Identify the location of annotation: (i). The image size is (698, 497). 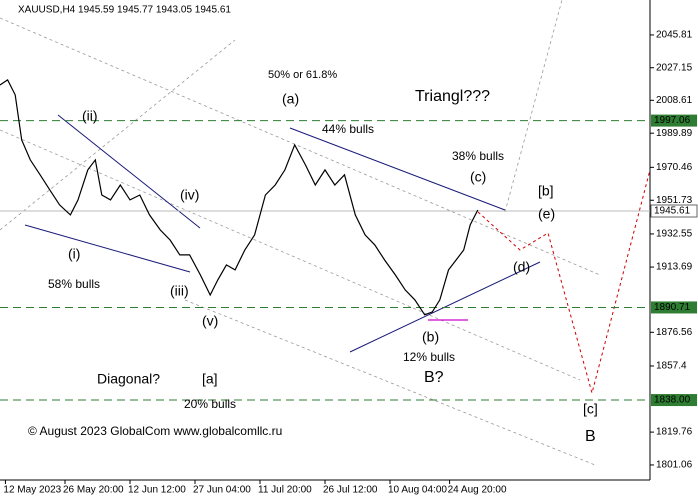
(74, 254).